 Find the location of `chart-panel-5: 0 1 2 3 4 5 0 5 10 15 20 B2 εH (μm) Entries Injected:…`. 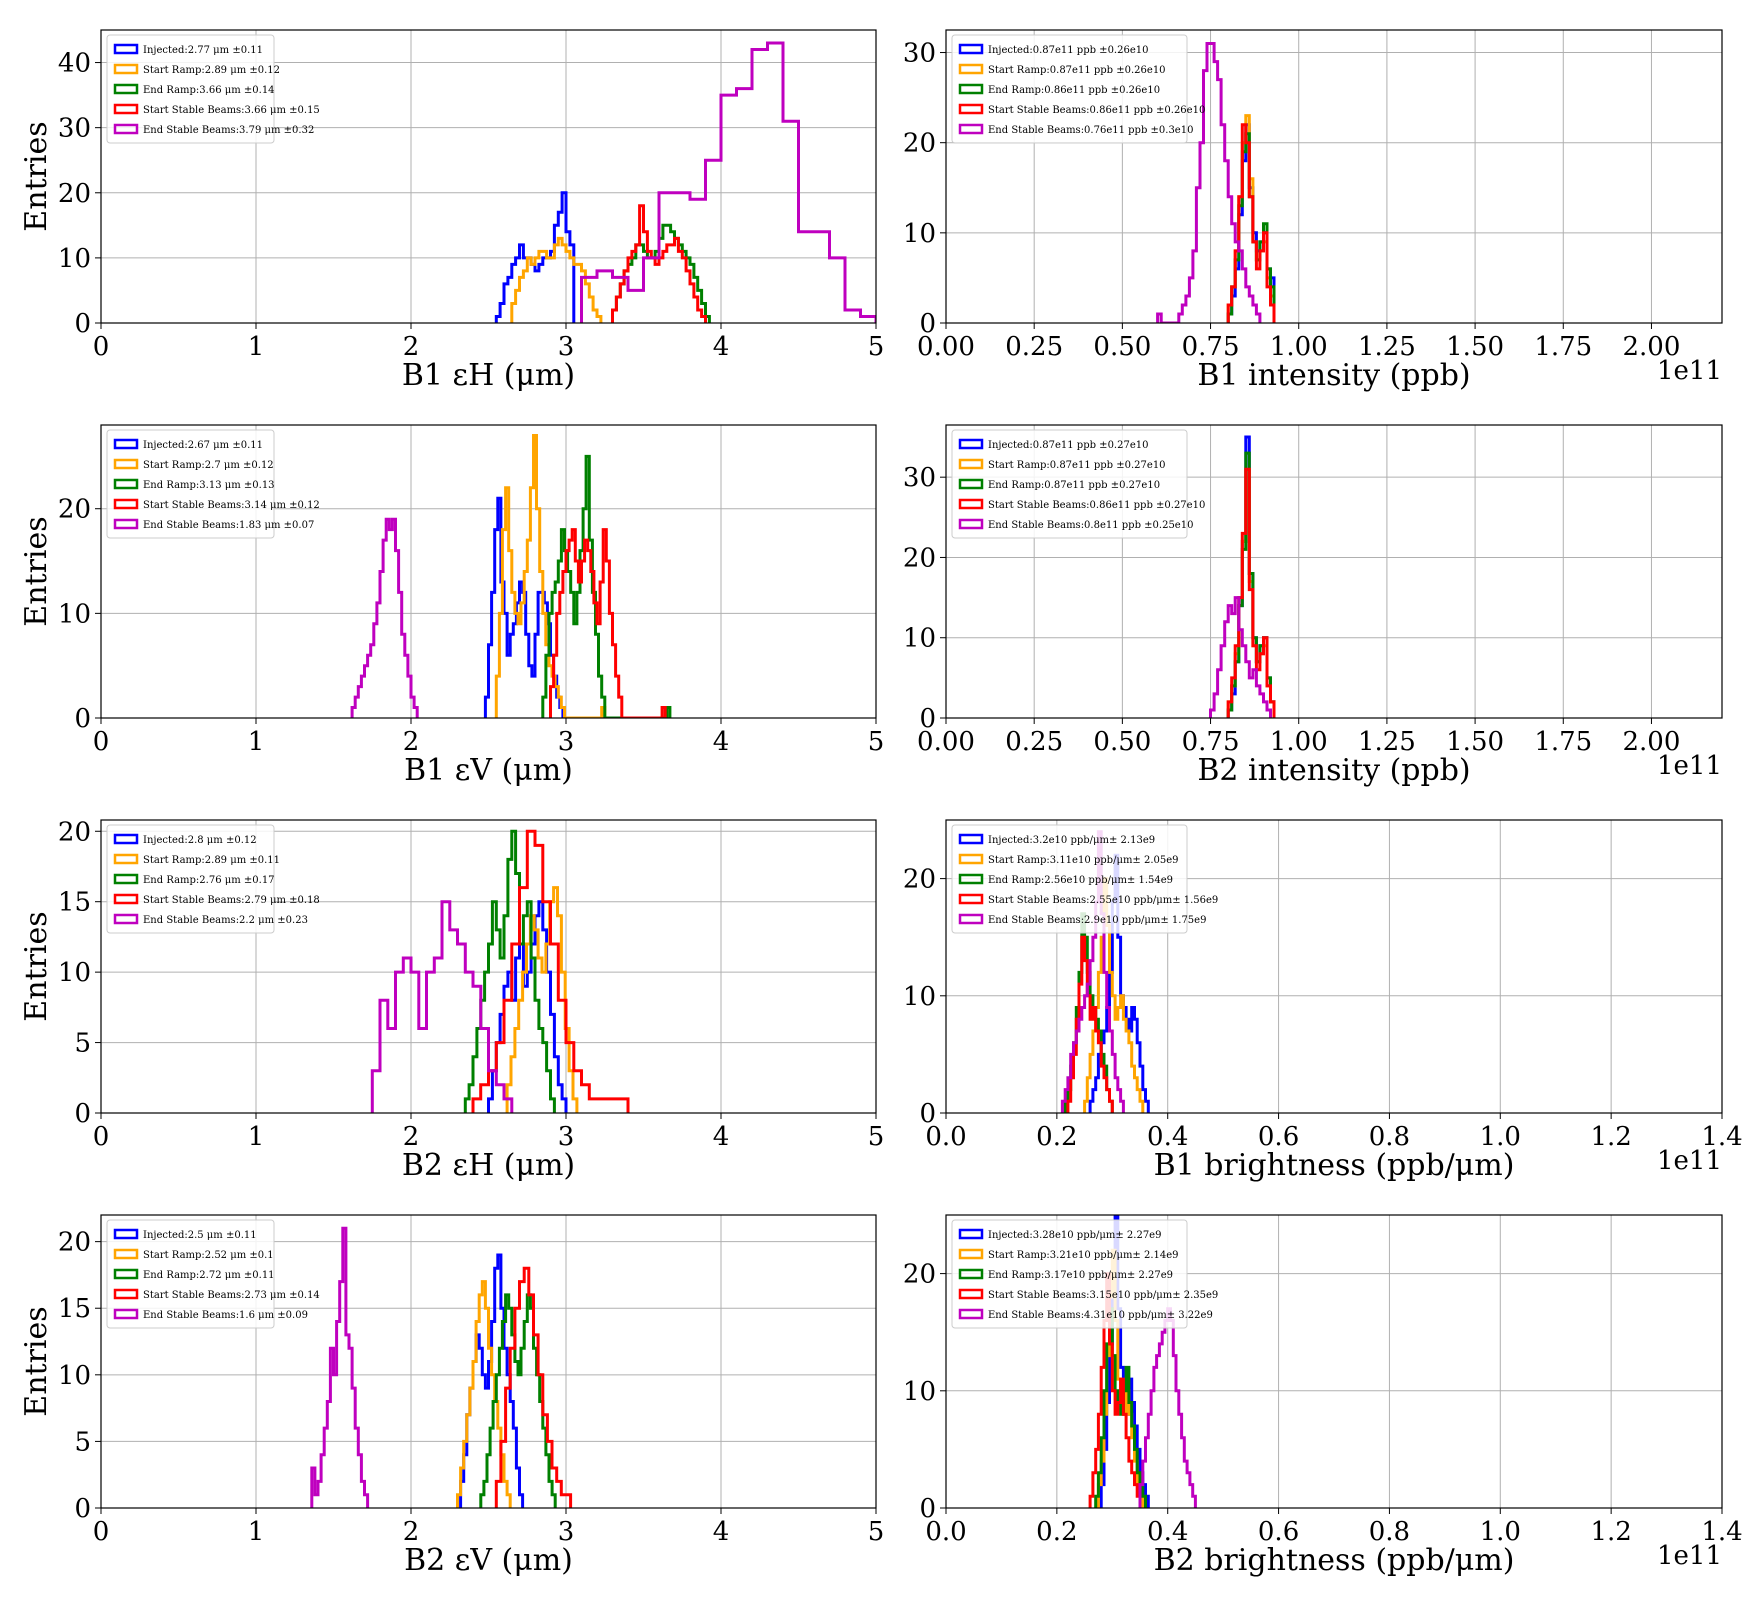

chart-panel-5: 0 1 2 3 4 5 0 5 10 15 20 B2 εH (μm) Entries Injected:… is located at coordinates (451, 1000).